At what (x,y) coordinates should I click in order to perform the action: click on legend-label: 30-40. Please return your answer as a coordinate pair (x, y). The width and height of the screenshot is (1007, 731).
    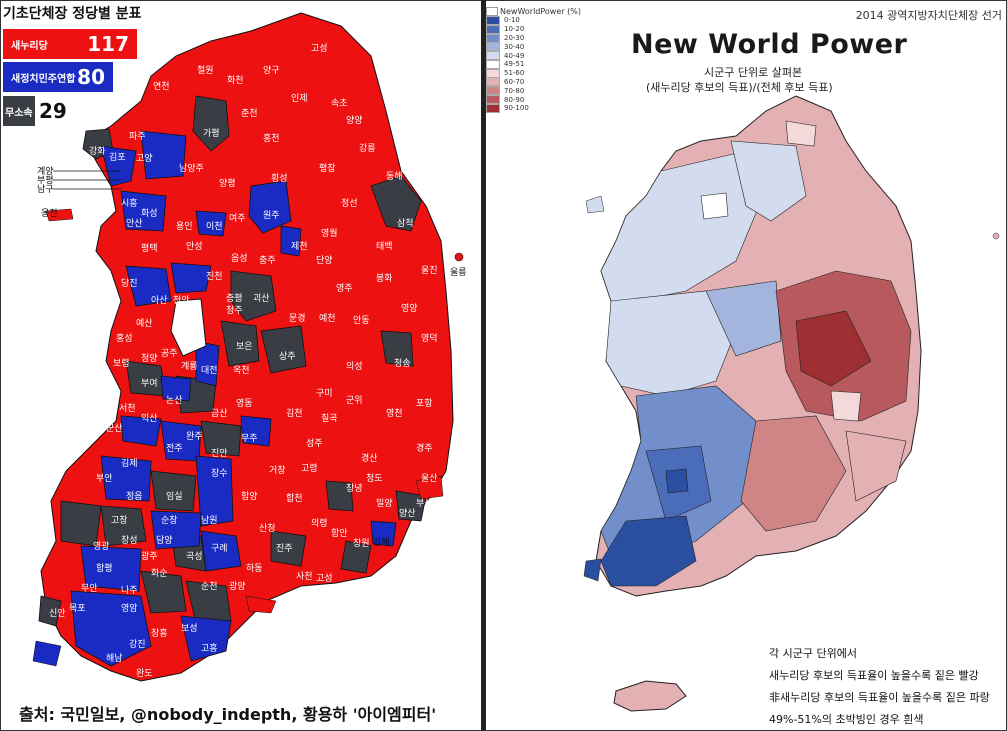
    Looking at the image, I should click on (514, 46).